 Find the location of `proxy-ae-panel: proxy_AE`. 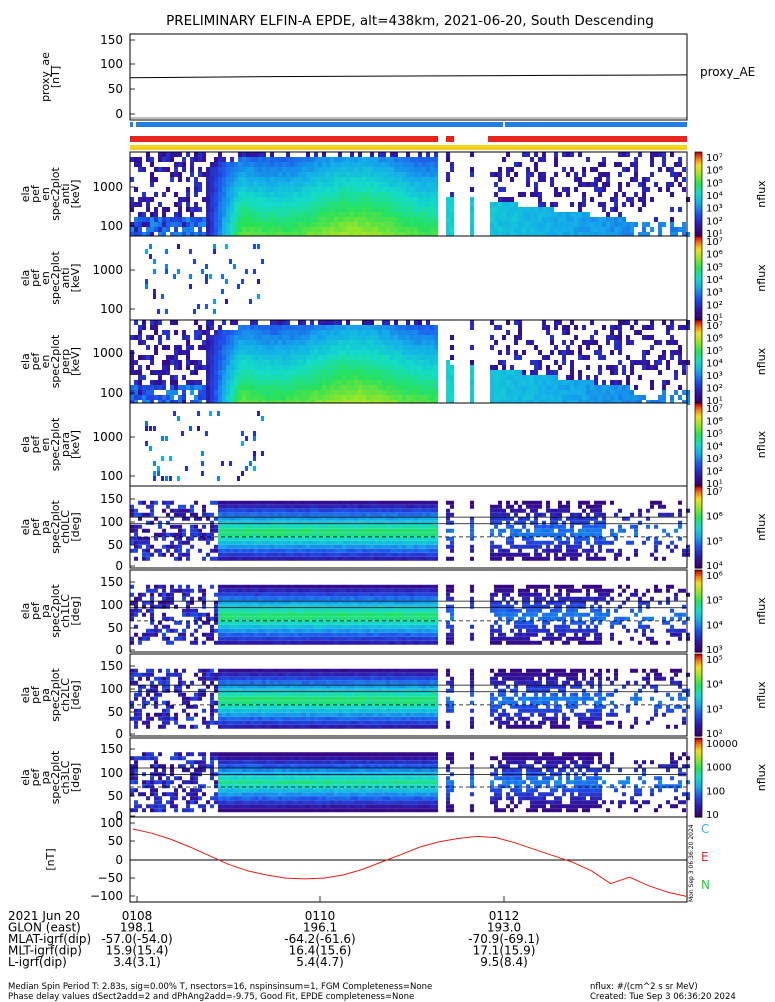

proxy-ae-panel: proxy_AE is located at coordinates (442, 77).